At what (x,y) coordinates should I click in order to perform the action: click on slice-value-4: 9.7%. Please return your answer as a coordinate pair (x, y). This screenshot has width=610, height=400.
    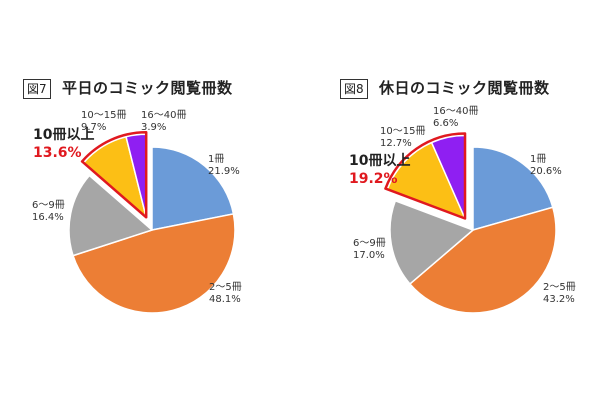
    Looking at the image, I should click on (93, 127).